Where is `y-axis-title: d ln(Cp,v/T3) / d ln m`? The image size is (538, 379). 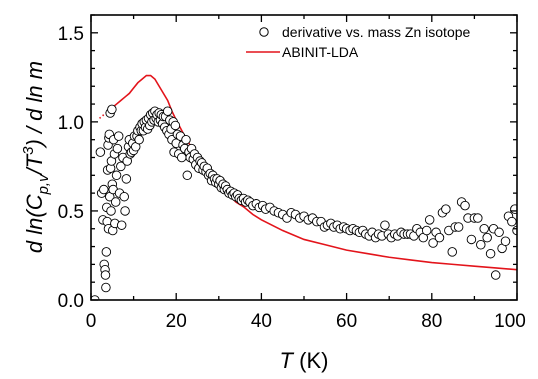 y-axis-title: d ln(Cp,v/T3) / d ln m is located at coordinates (36, 157).